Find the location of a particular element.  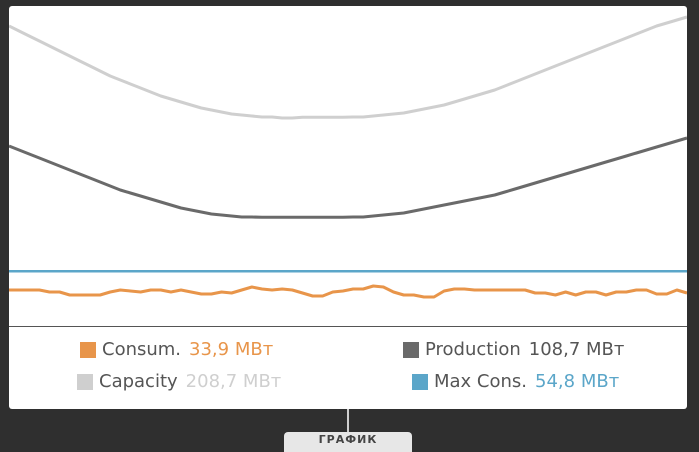

capacity-label: Capacity is located at coordinates (138, 381).